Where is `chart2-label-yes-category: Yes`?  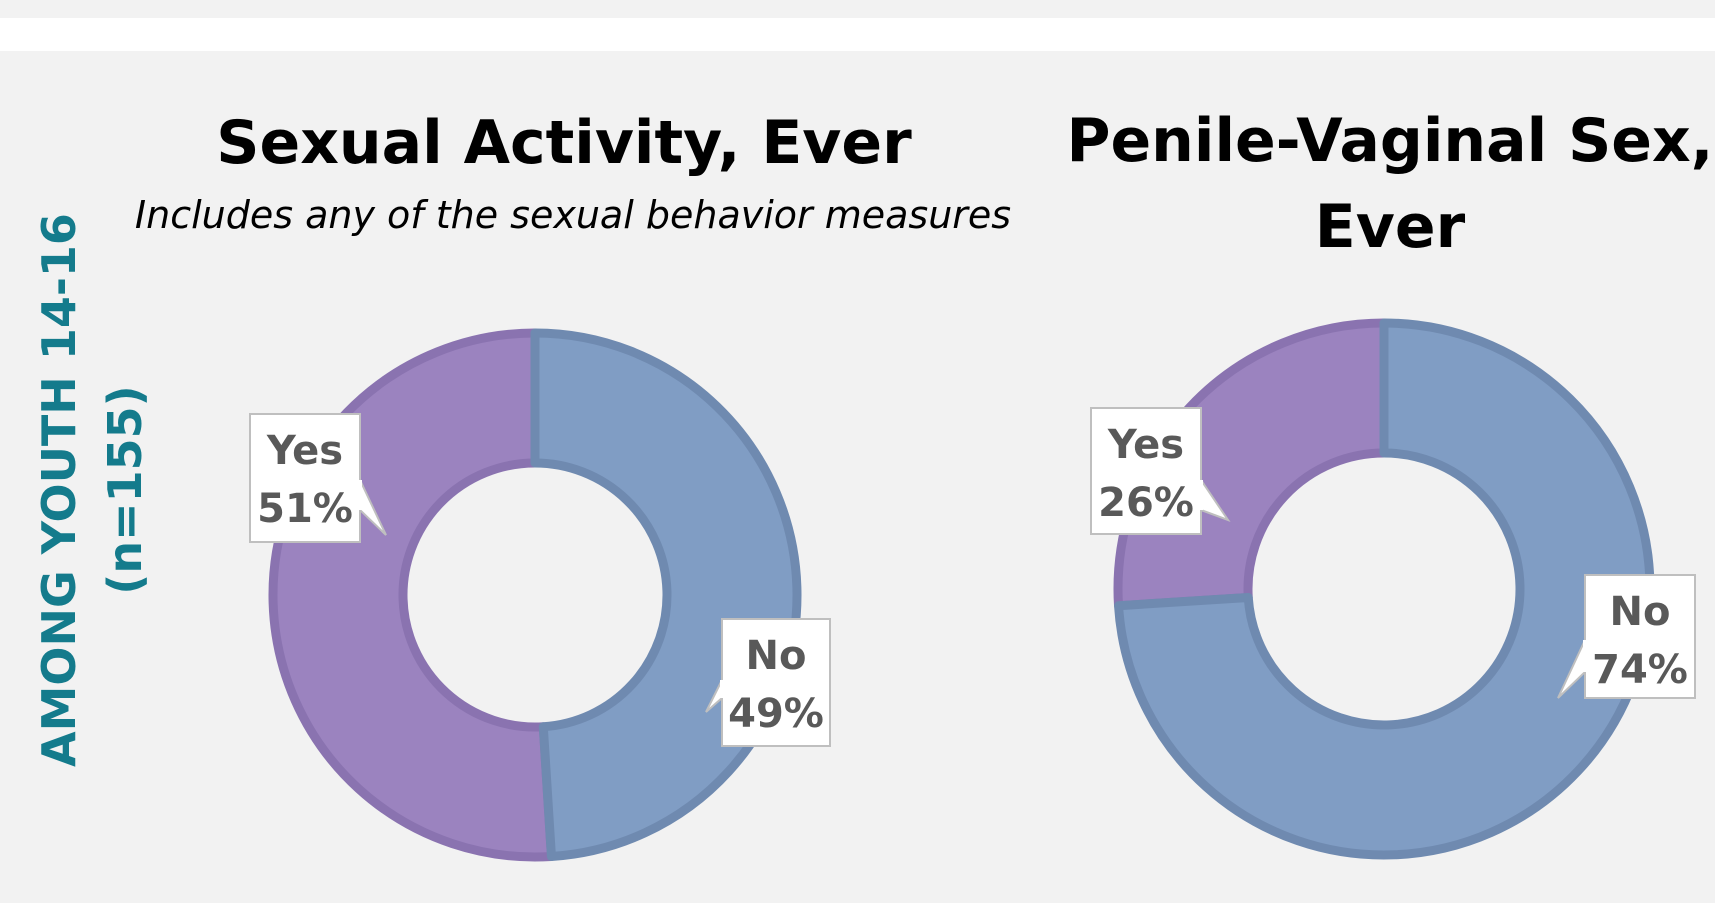
chart2-label-yes-category: Yes is located at coordinates (1145, 445).